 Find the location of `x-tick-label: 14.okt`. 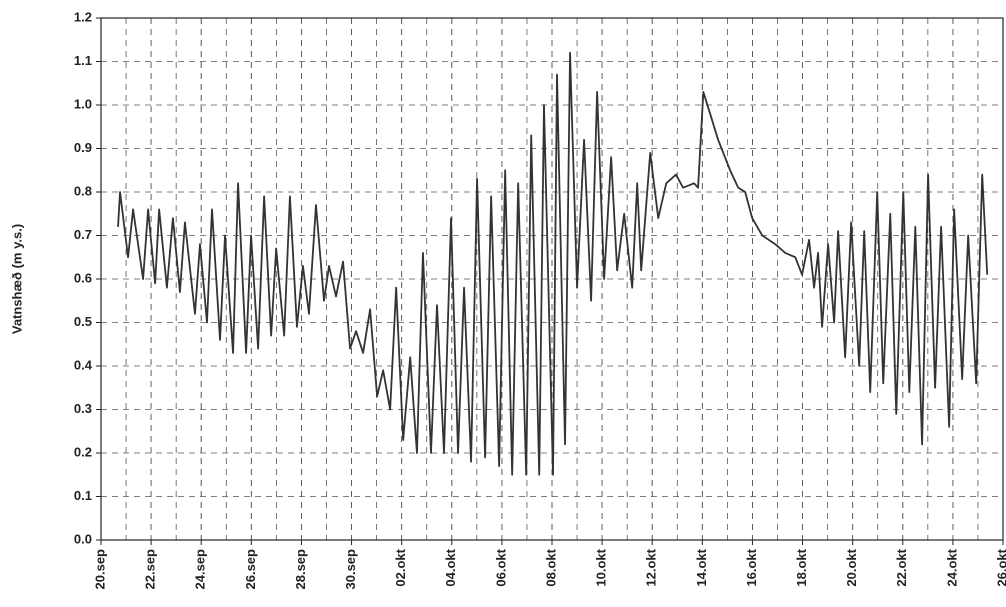

x-tick-label: 14.okt is located at coordinates (701, 567).